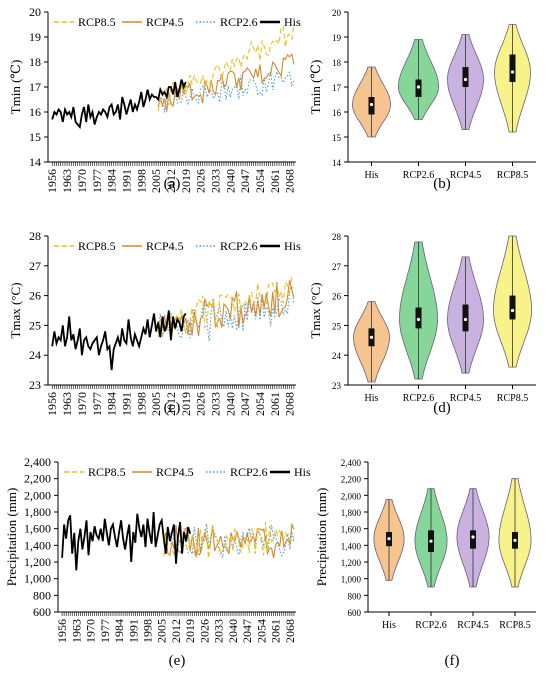 This screenshot has height=682, width=550. I want to click on y-tick-label: 16, so click(337, 113).